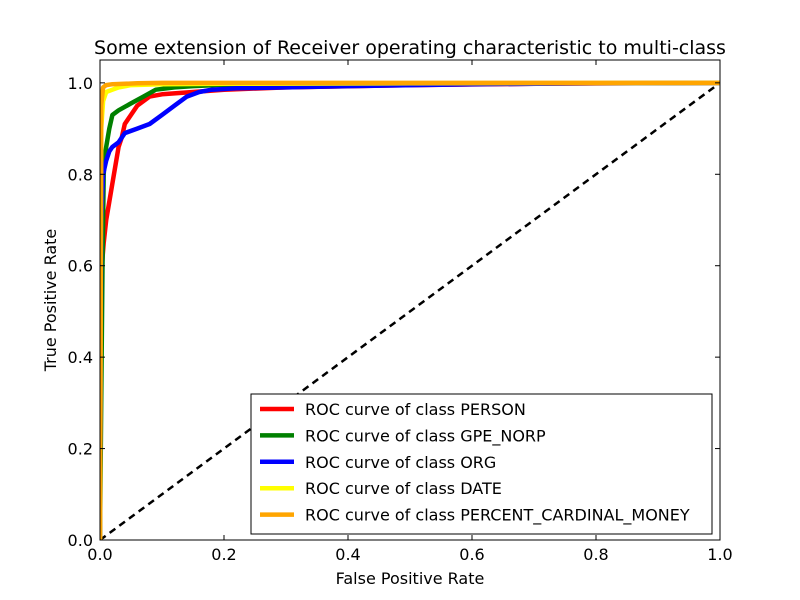 Image resolution: width=800 pixels, height=600 pixels. Describe the element at coordinates (50, 301) in the screenshot. I see `y-axis-label: True Positive Rate` at that location.